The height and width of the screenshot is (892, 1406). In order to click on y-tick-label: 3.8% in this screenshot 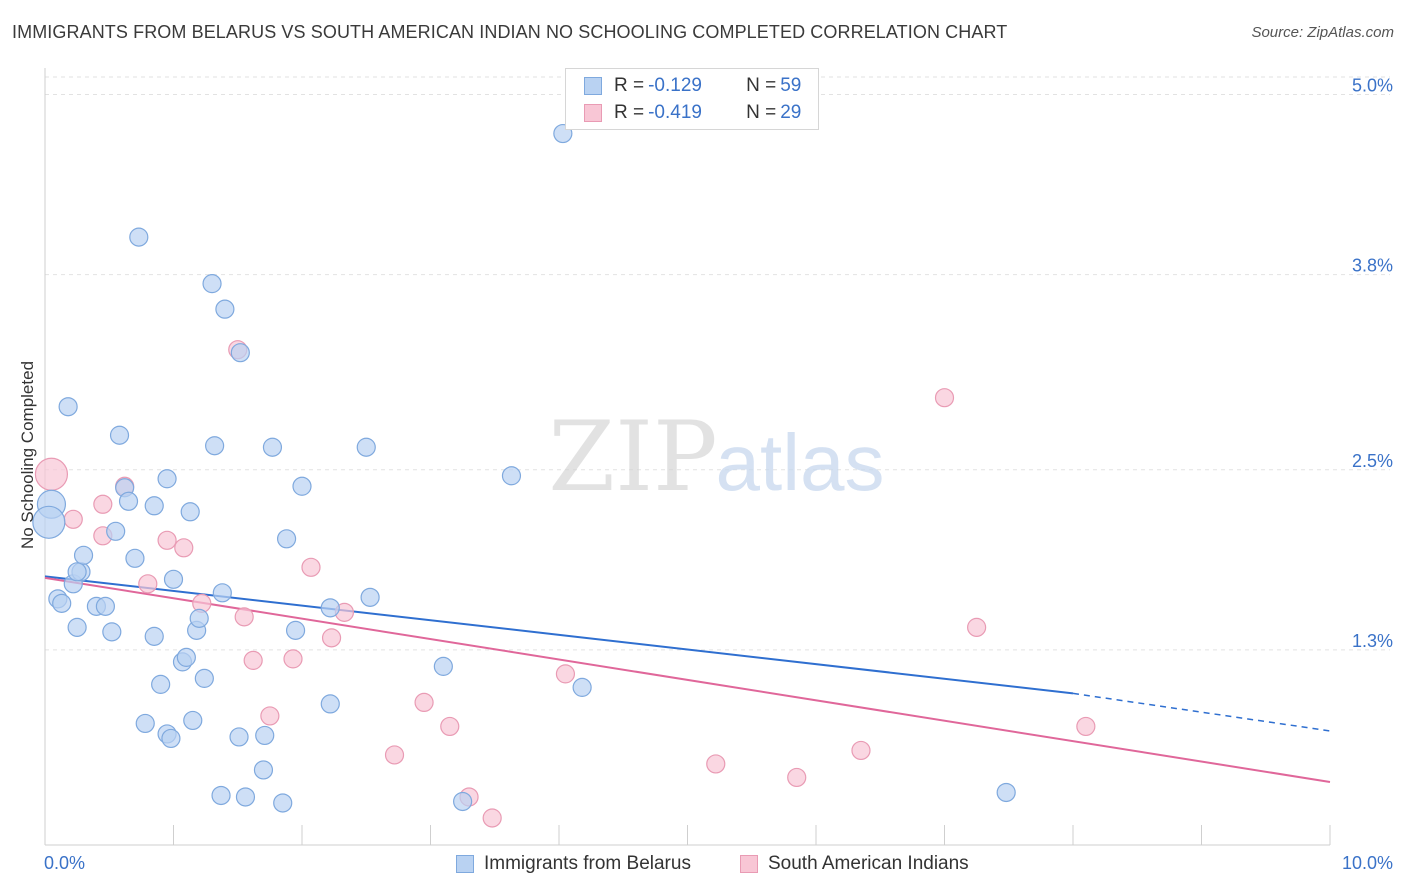, I will do `click(1372, 266)`.